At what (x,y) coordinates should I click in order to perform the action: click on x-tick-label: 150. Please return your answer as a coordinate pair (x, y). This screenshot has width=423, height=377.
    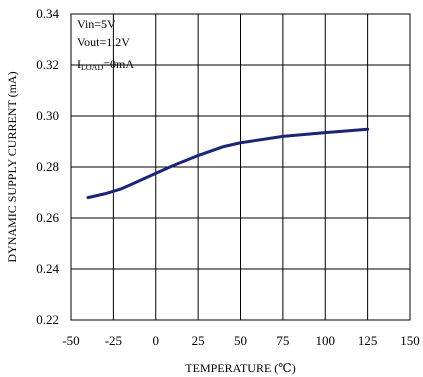
    Looking at the image, I should click on (410, 340).